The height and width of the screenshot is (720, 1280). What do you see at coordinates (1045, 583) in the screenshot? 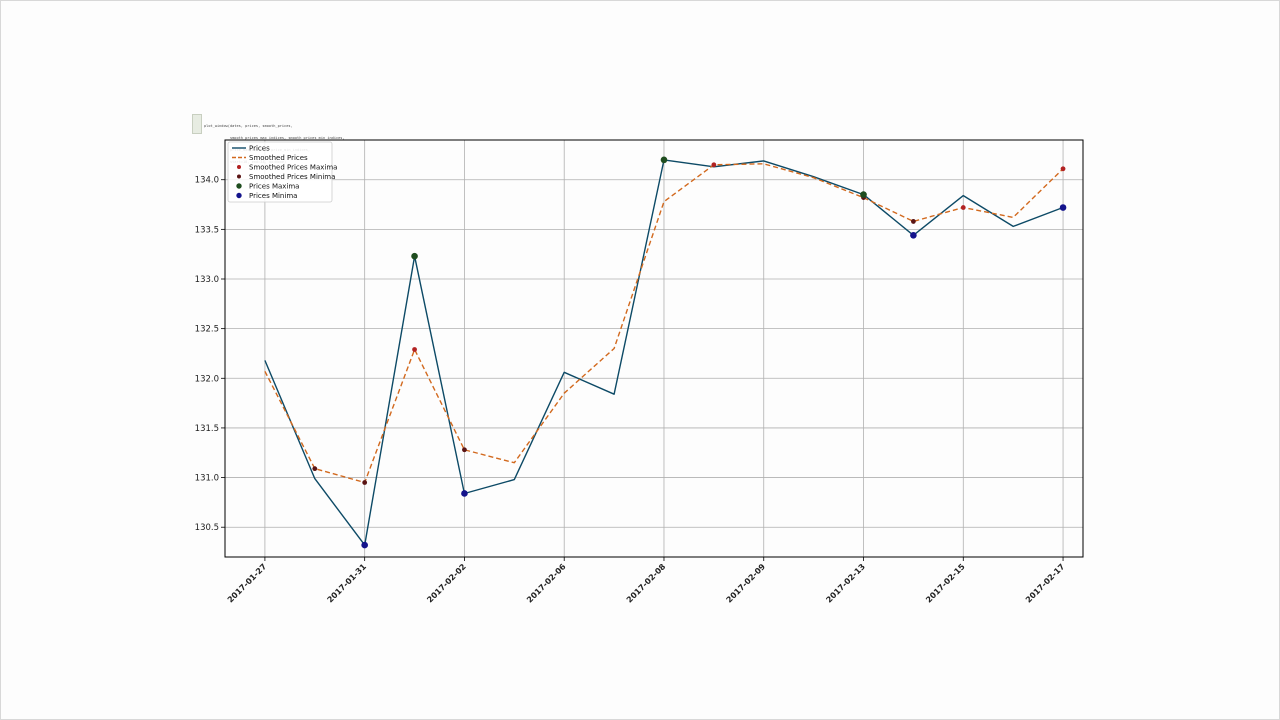
I see `x-tick-label: 2017-02-17` at bounding box center [1045, 583].